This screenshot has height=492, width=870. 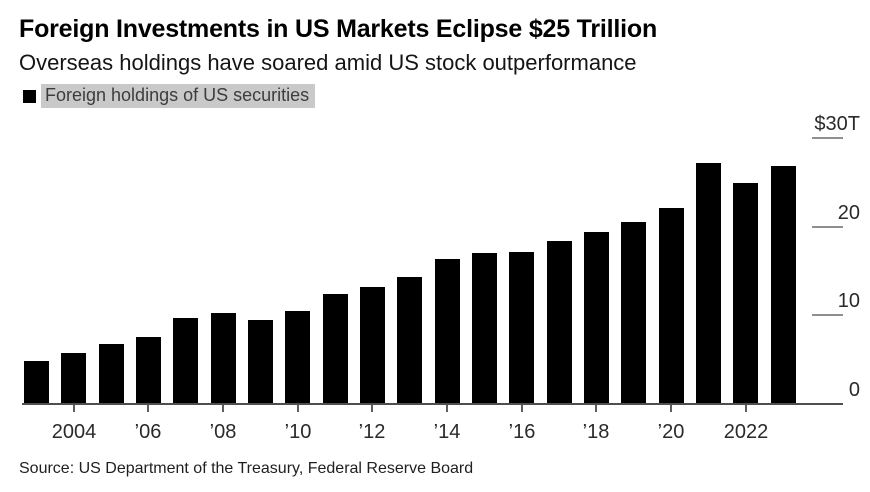 What do you see at coordinates (848, 213) in the screenshot?
I see `y-tick-label: 20` at bounding box center [848, 213].